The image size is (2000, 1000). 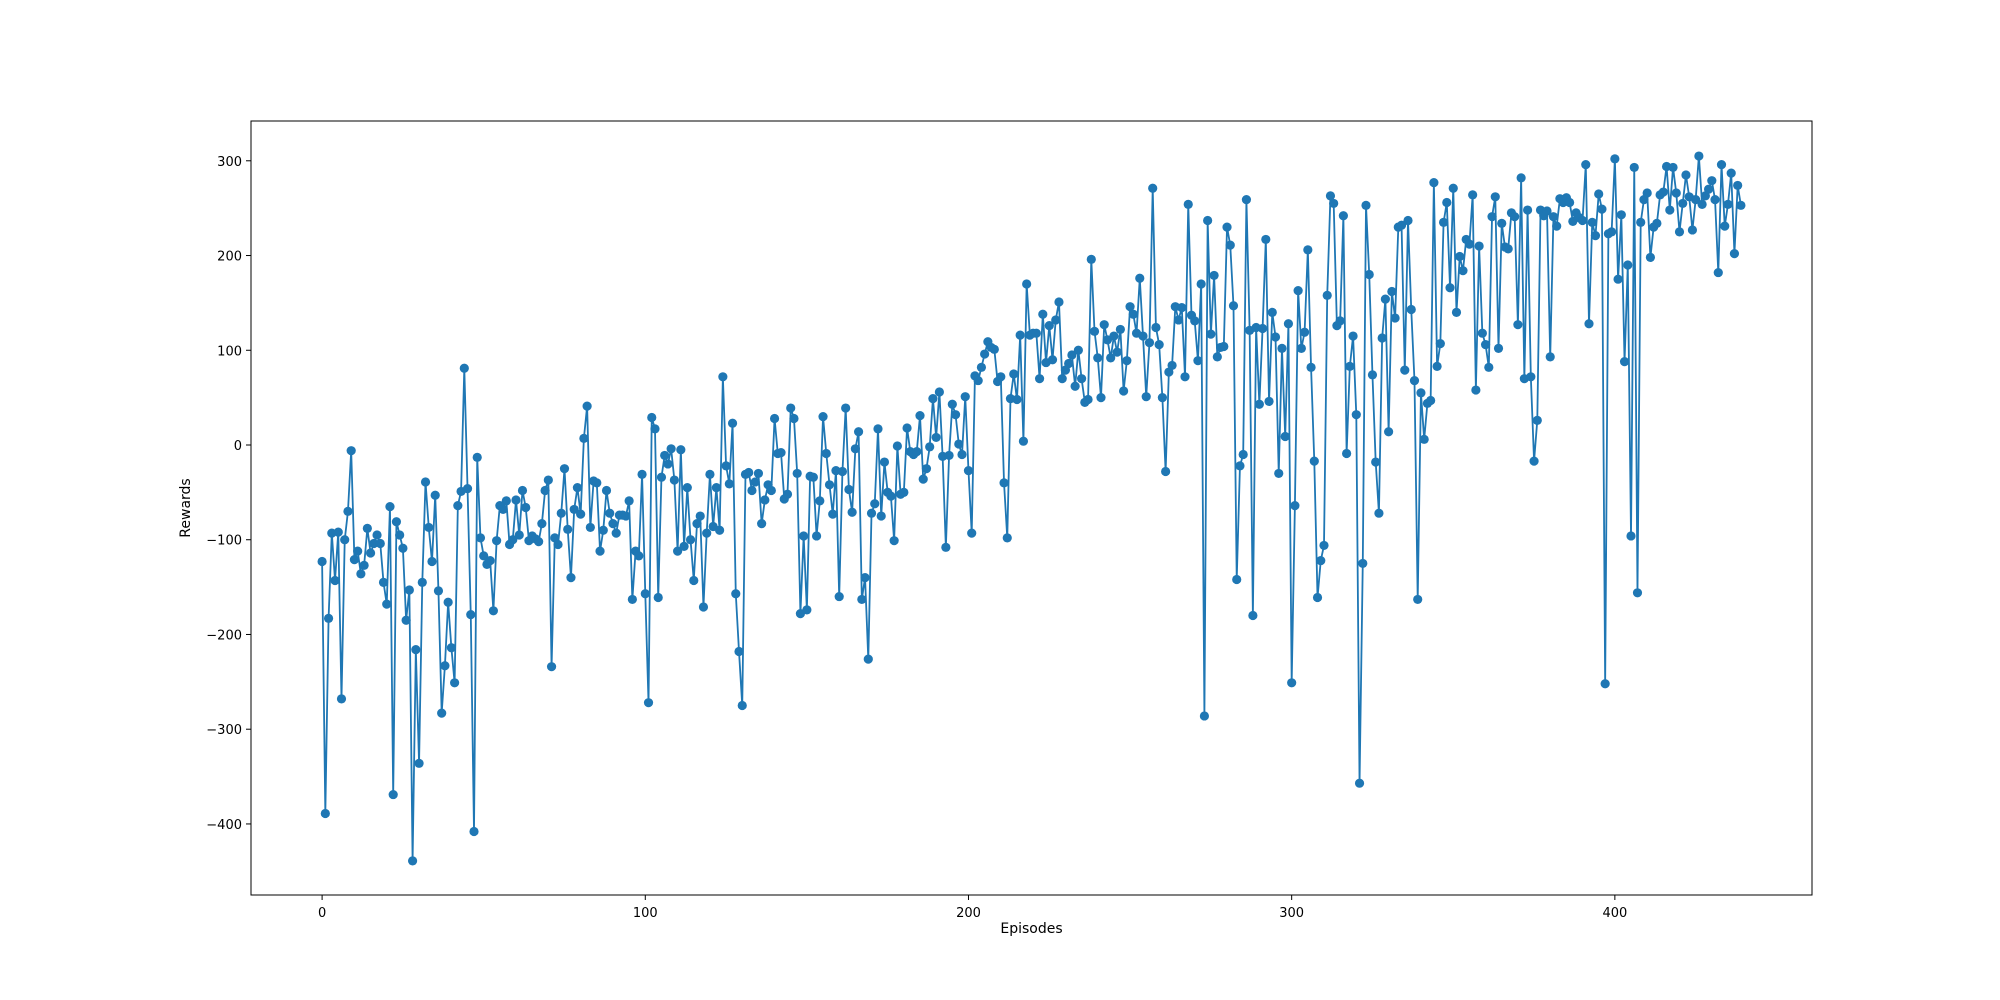 What do you see at coordinates (229, 257) in the screenshot?
I see `y-tick-label: 200` at bounding box center [229, 257].